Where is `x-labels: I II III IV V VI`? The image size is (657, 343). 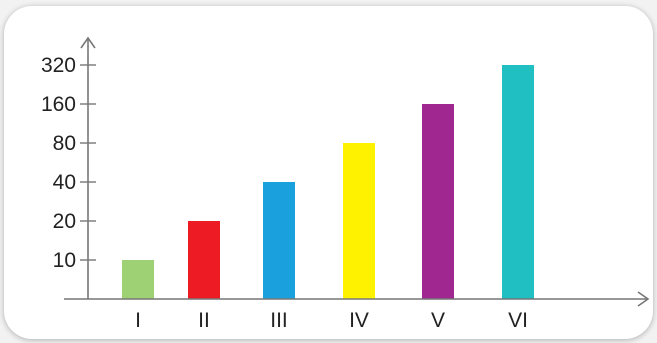 x-labels: I II III IV V VI is located at coordinates (331, 320).